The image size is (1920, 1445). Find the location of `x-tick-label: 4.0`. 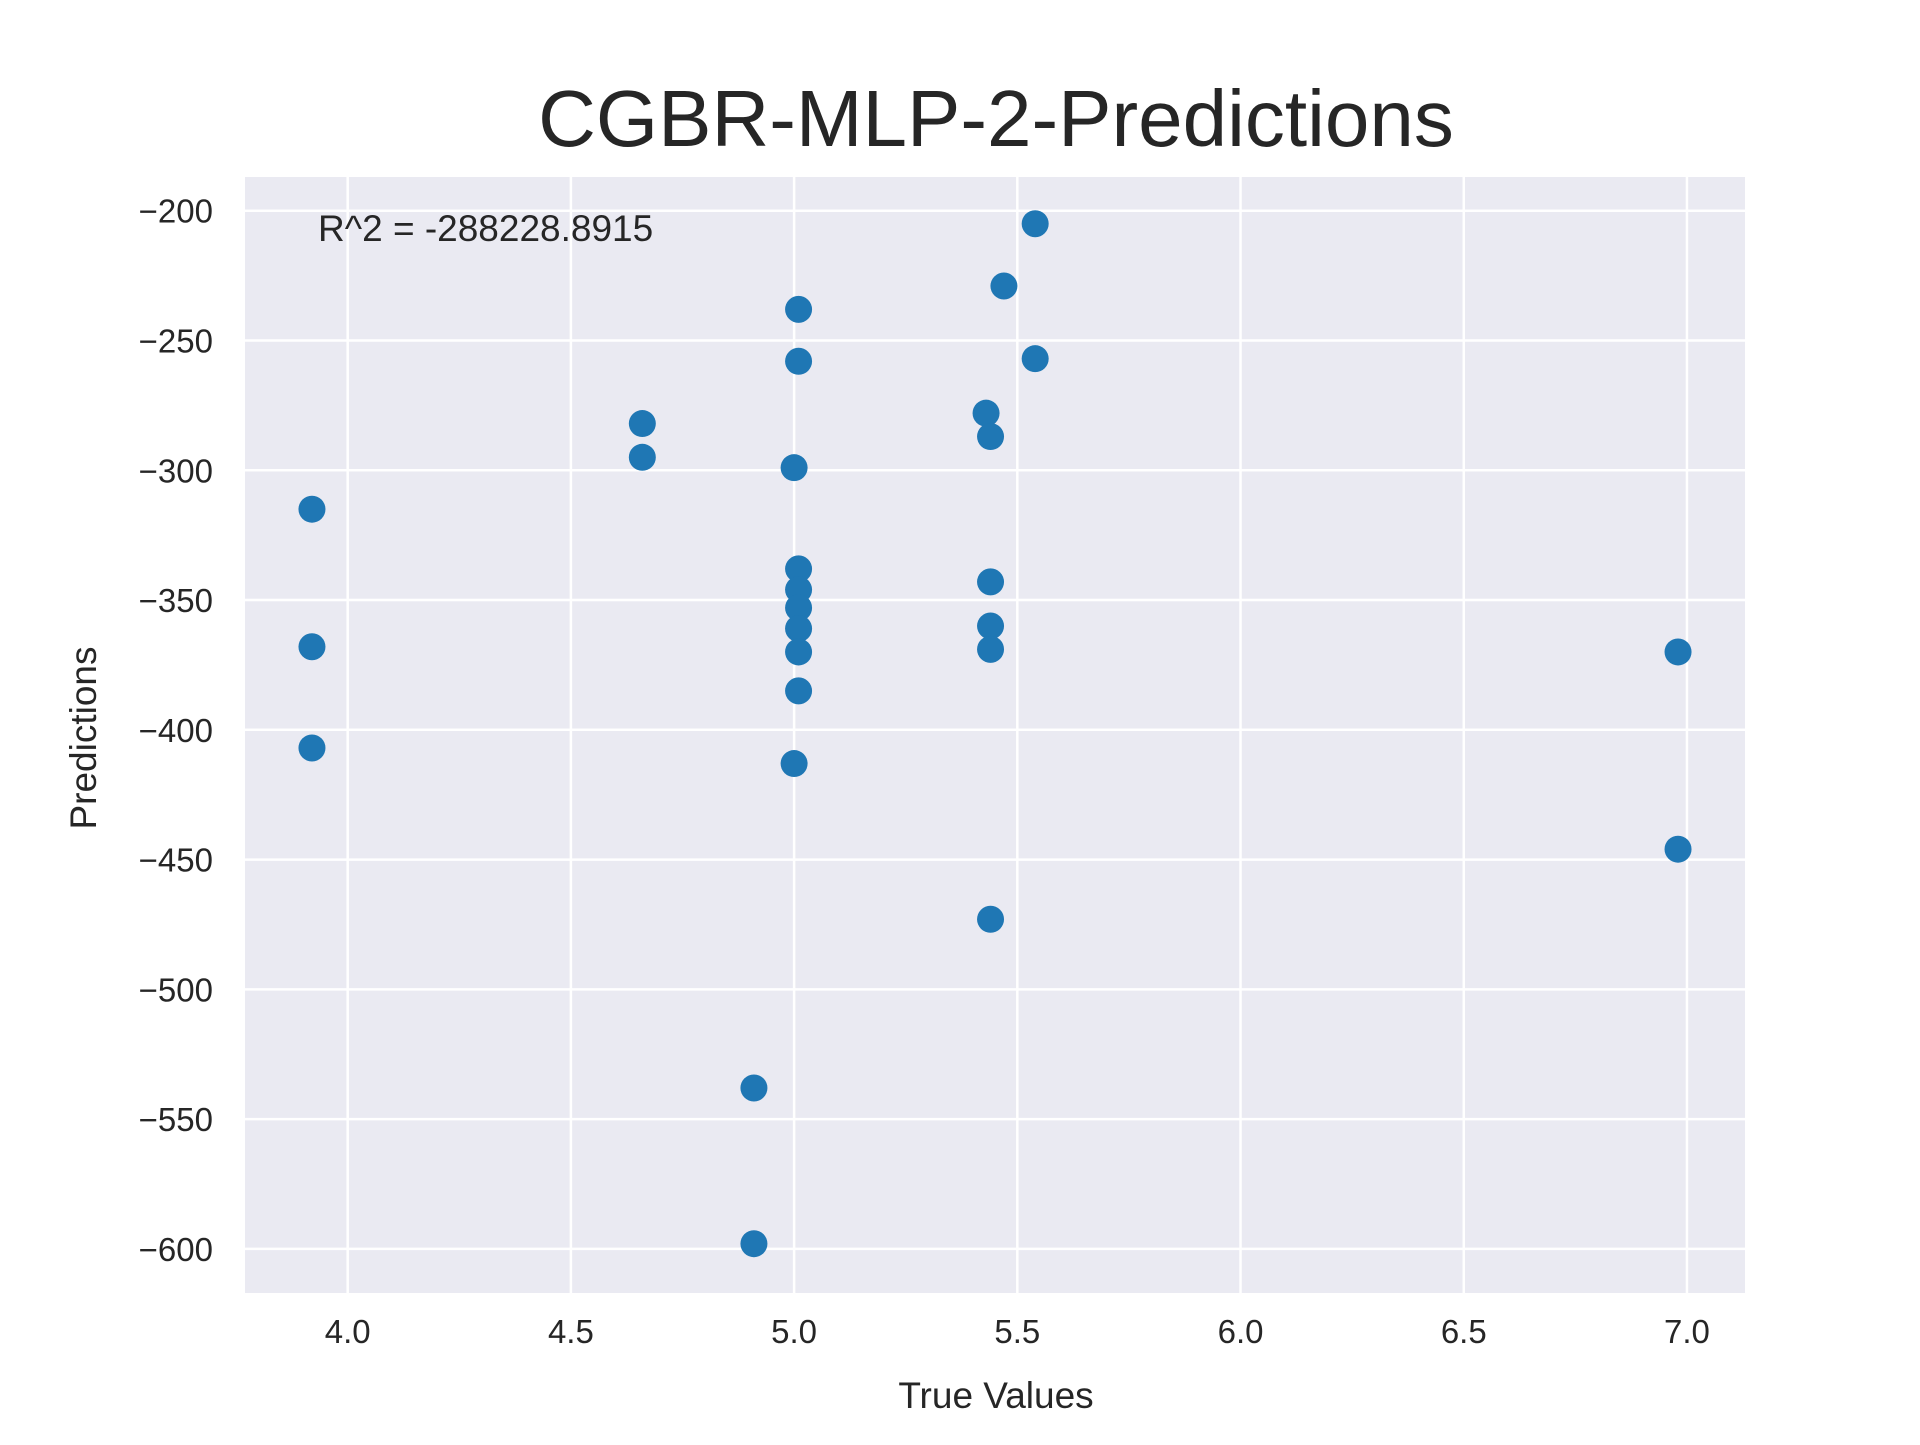

x-tick-label: 4.0 is located at coordinates (348, 1331).